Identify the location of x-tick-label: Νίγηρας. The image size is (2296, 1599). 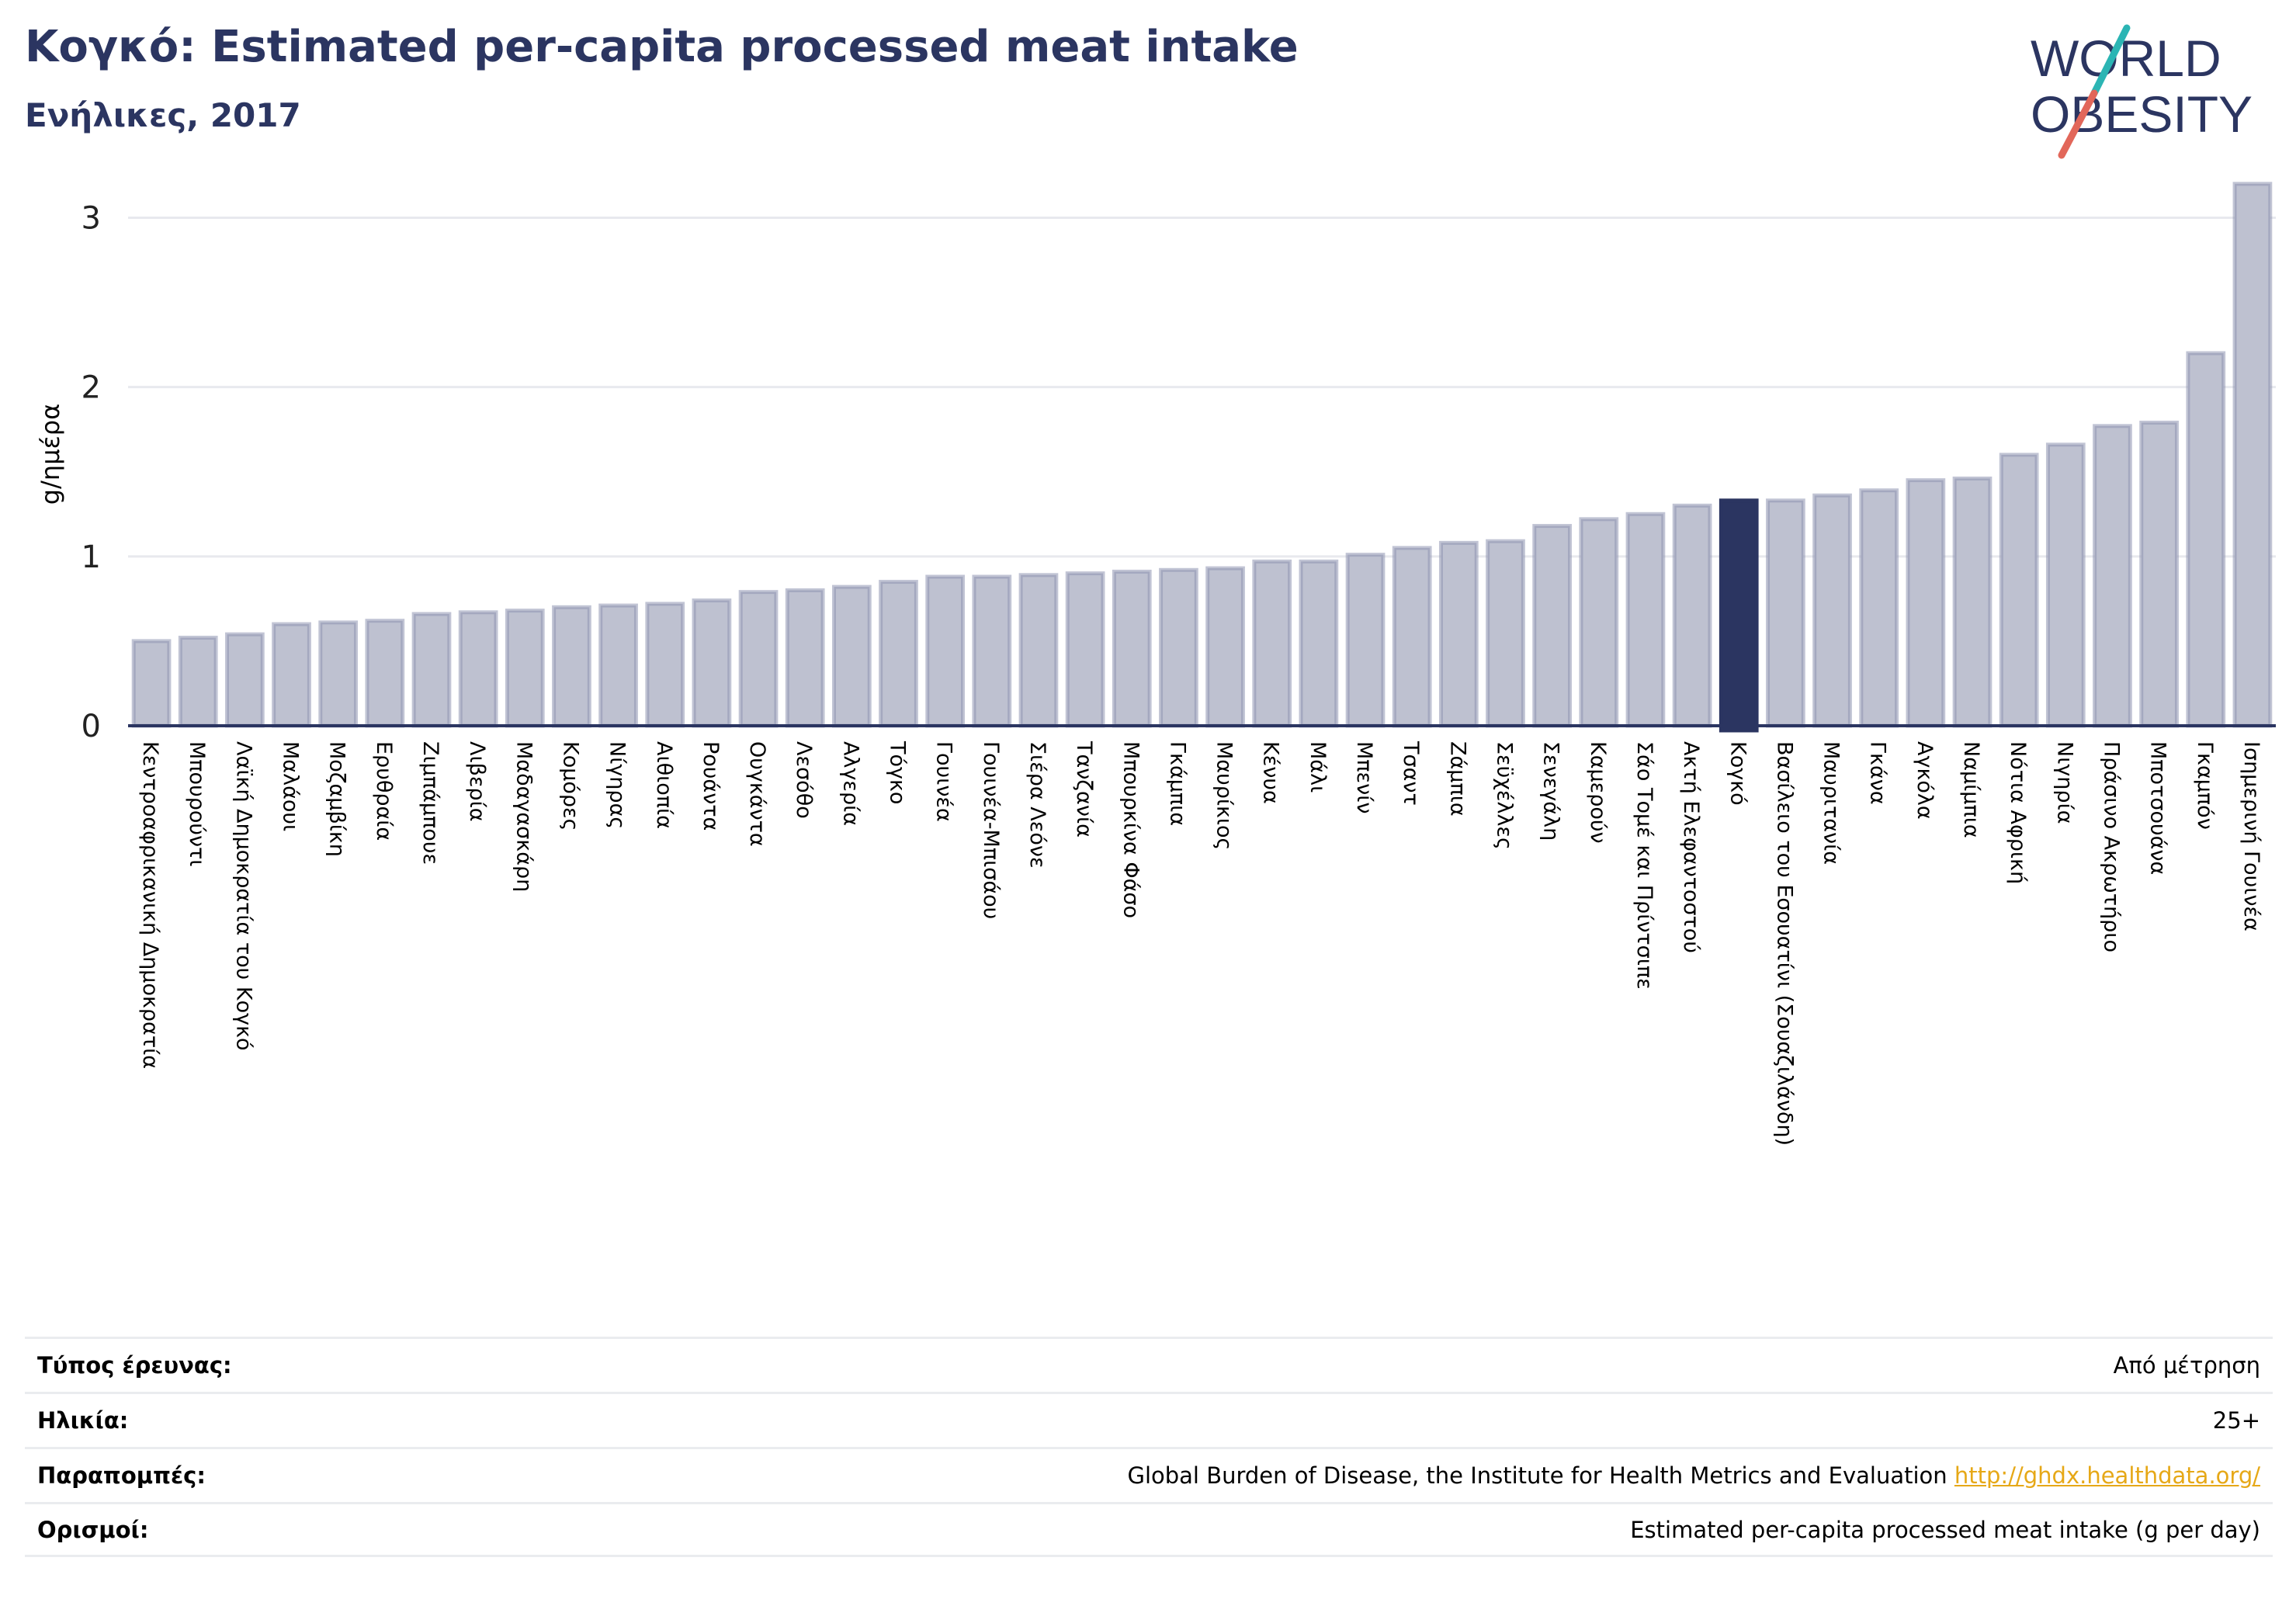
(617, 785).